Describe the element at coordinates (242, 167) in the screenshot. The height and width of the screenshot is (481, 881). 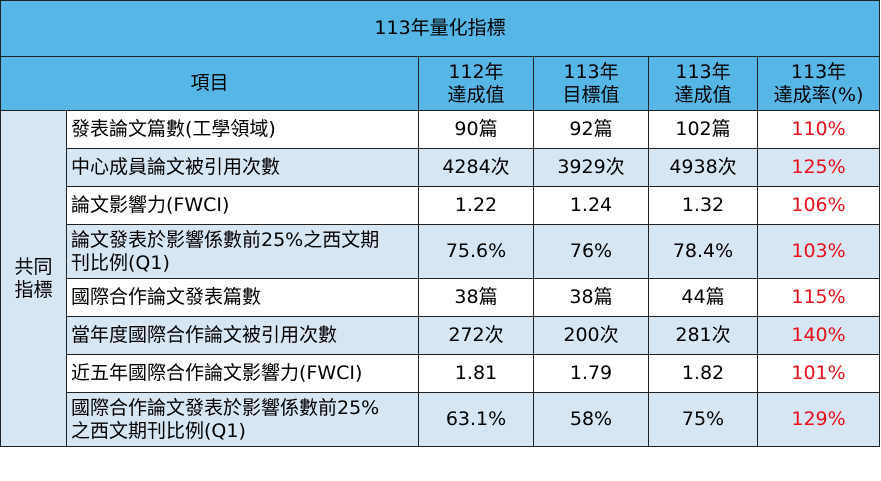
I see `indicator-name: 中心成員論文被引用次數` at that location.